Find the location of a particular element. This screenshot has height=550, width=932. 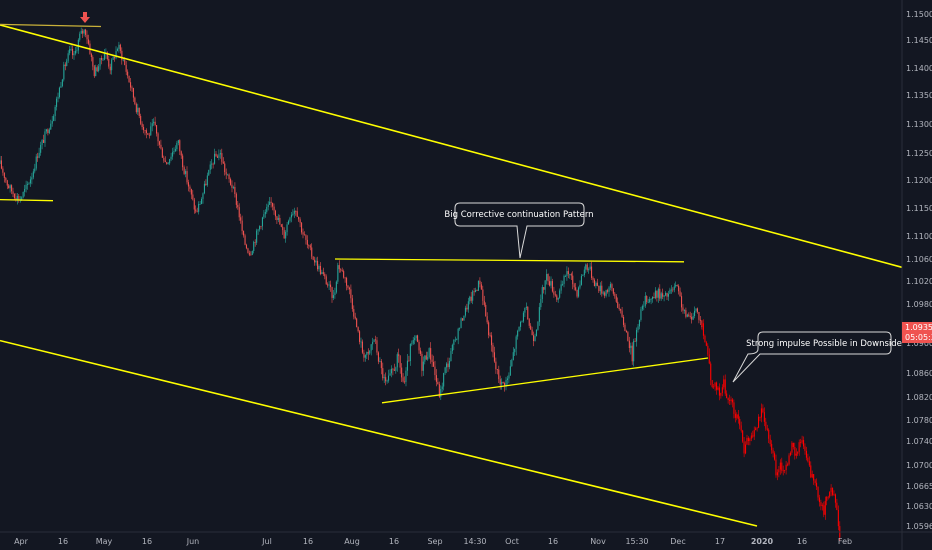

y-tick-label: 1.13000 is located at coordinates (919, 124).